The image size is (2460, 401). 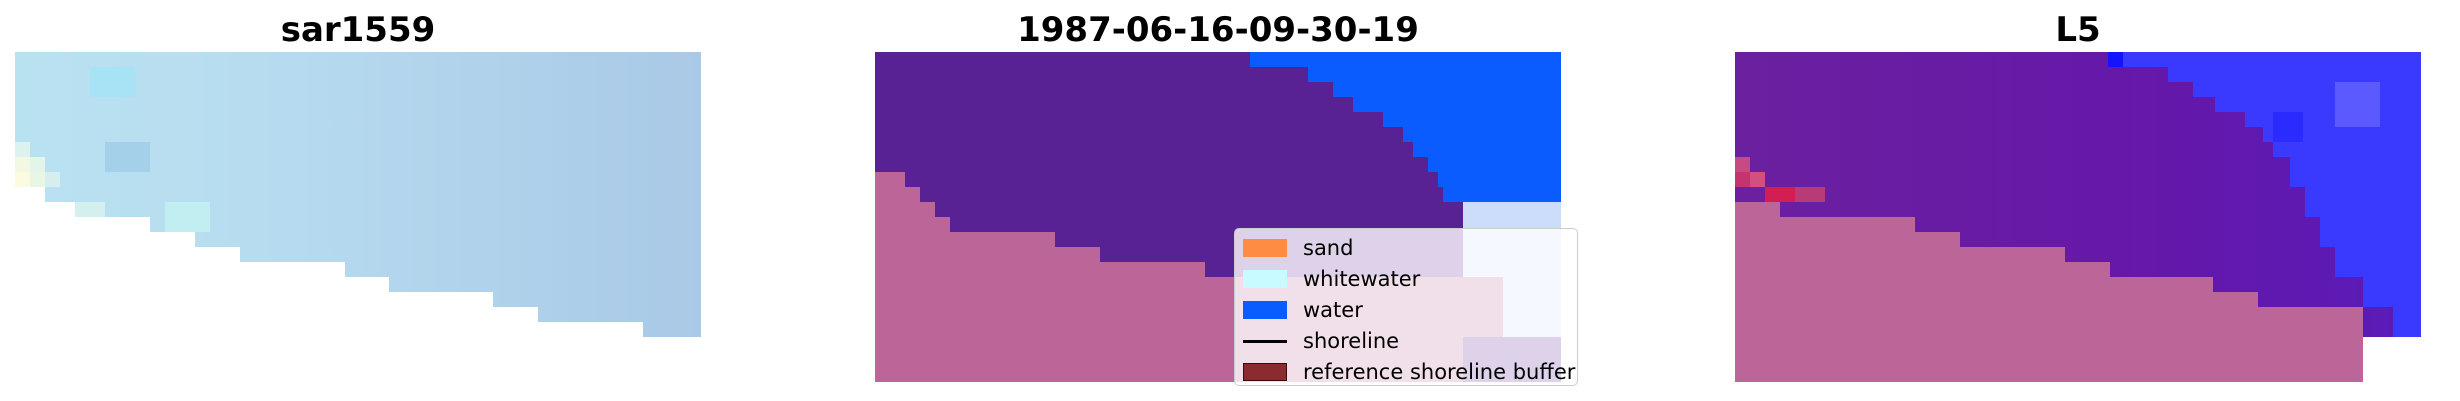 I want to click on legend-item-reference-shoreline-buffer: reference shoreline buffer, so click(x=1409, y=372).